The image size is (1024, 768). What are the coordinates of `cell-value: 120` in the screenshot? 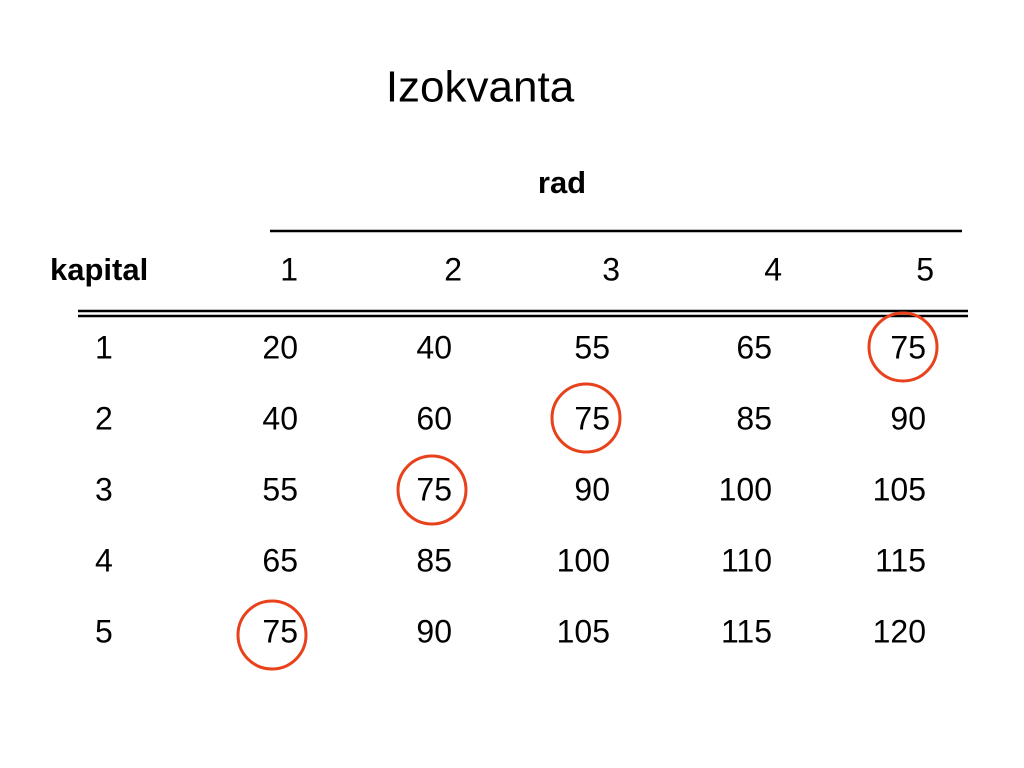 It's located at (899, 631).